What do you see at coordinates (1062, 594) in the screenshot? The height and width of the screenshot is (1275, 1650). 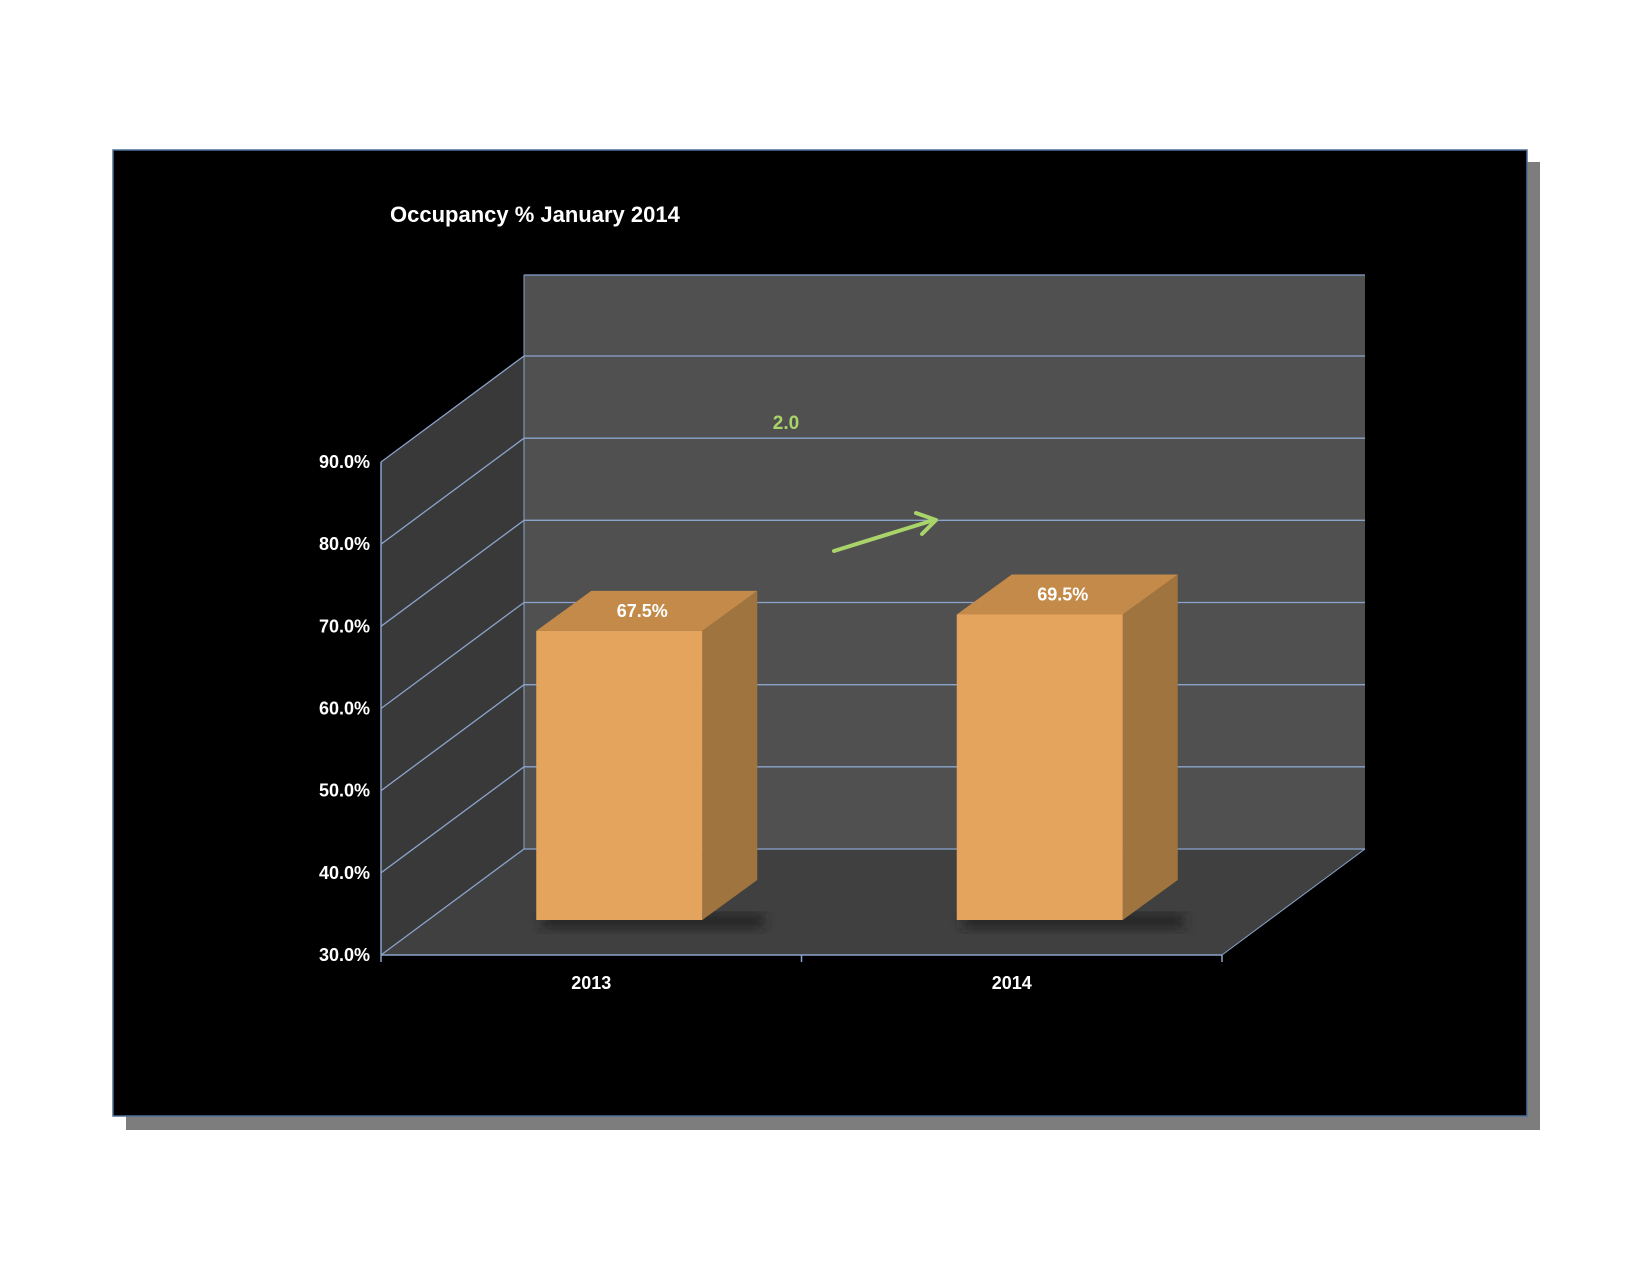 I see `bar-value-label: 69.5%` at bounding box center [1062, 594].